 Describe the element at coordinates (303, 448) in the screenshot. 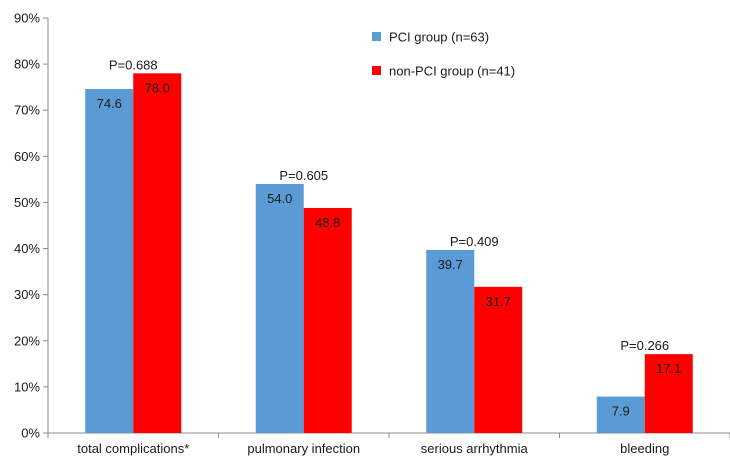

I see `x-category-label: pulmonary infection` at that location.